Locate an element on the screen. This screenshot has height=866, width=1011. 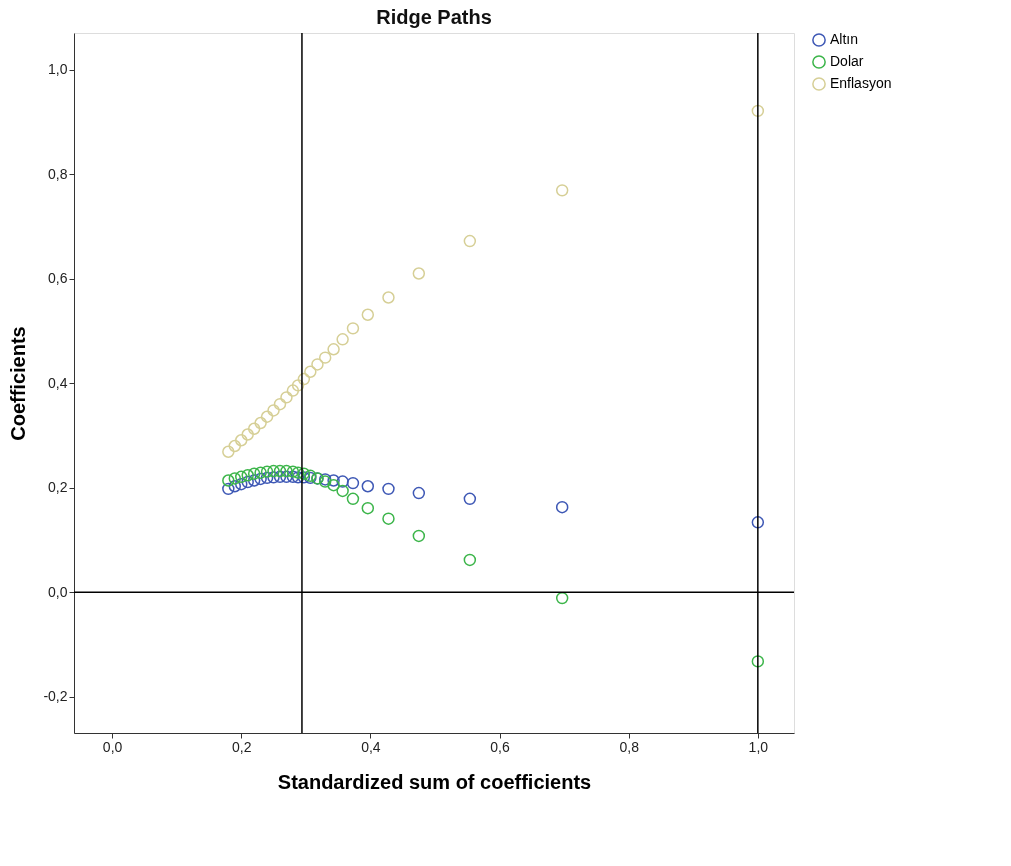
y-tick-label: 0,6 is located at coordinates (58, 278).